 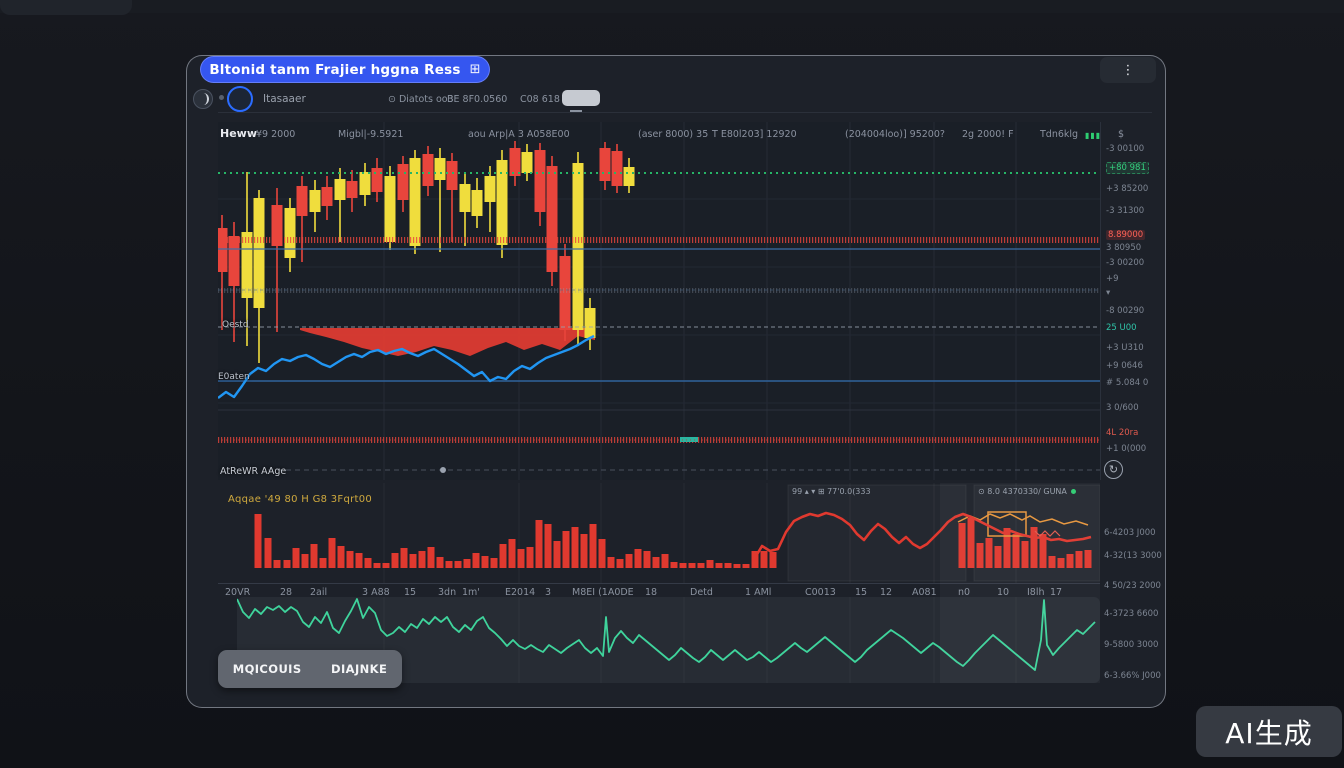 I want to click on price-axis-label: +9, so click(x=1112, y=279).